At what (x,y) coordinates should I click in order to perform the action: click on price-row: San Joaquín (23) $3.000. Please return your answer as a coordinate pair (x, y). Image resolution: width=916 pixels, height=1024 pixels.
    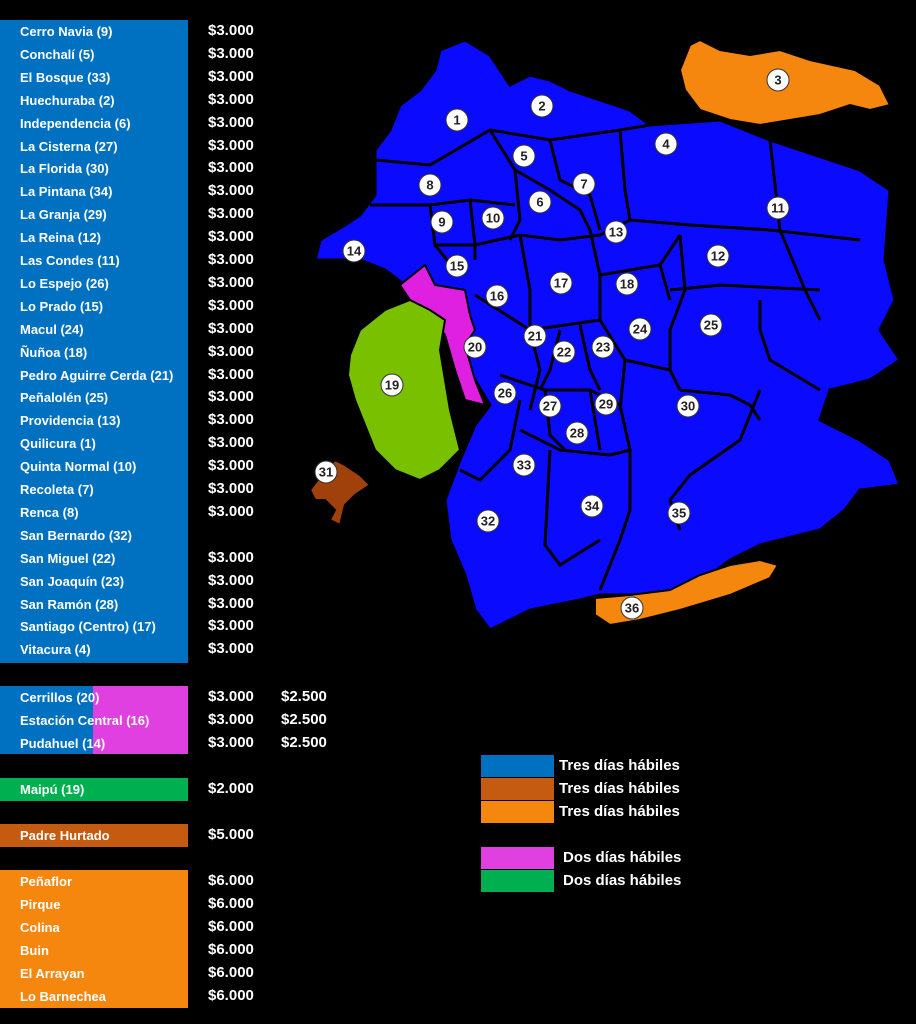
    Looking at the image, I should click on (200, 582).